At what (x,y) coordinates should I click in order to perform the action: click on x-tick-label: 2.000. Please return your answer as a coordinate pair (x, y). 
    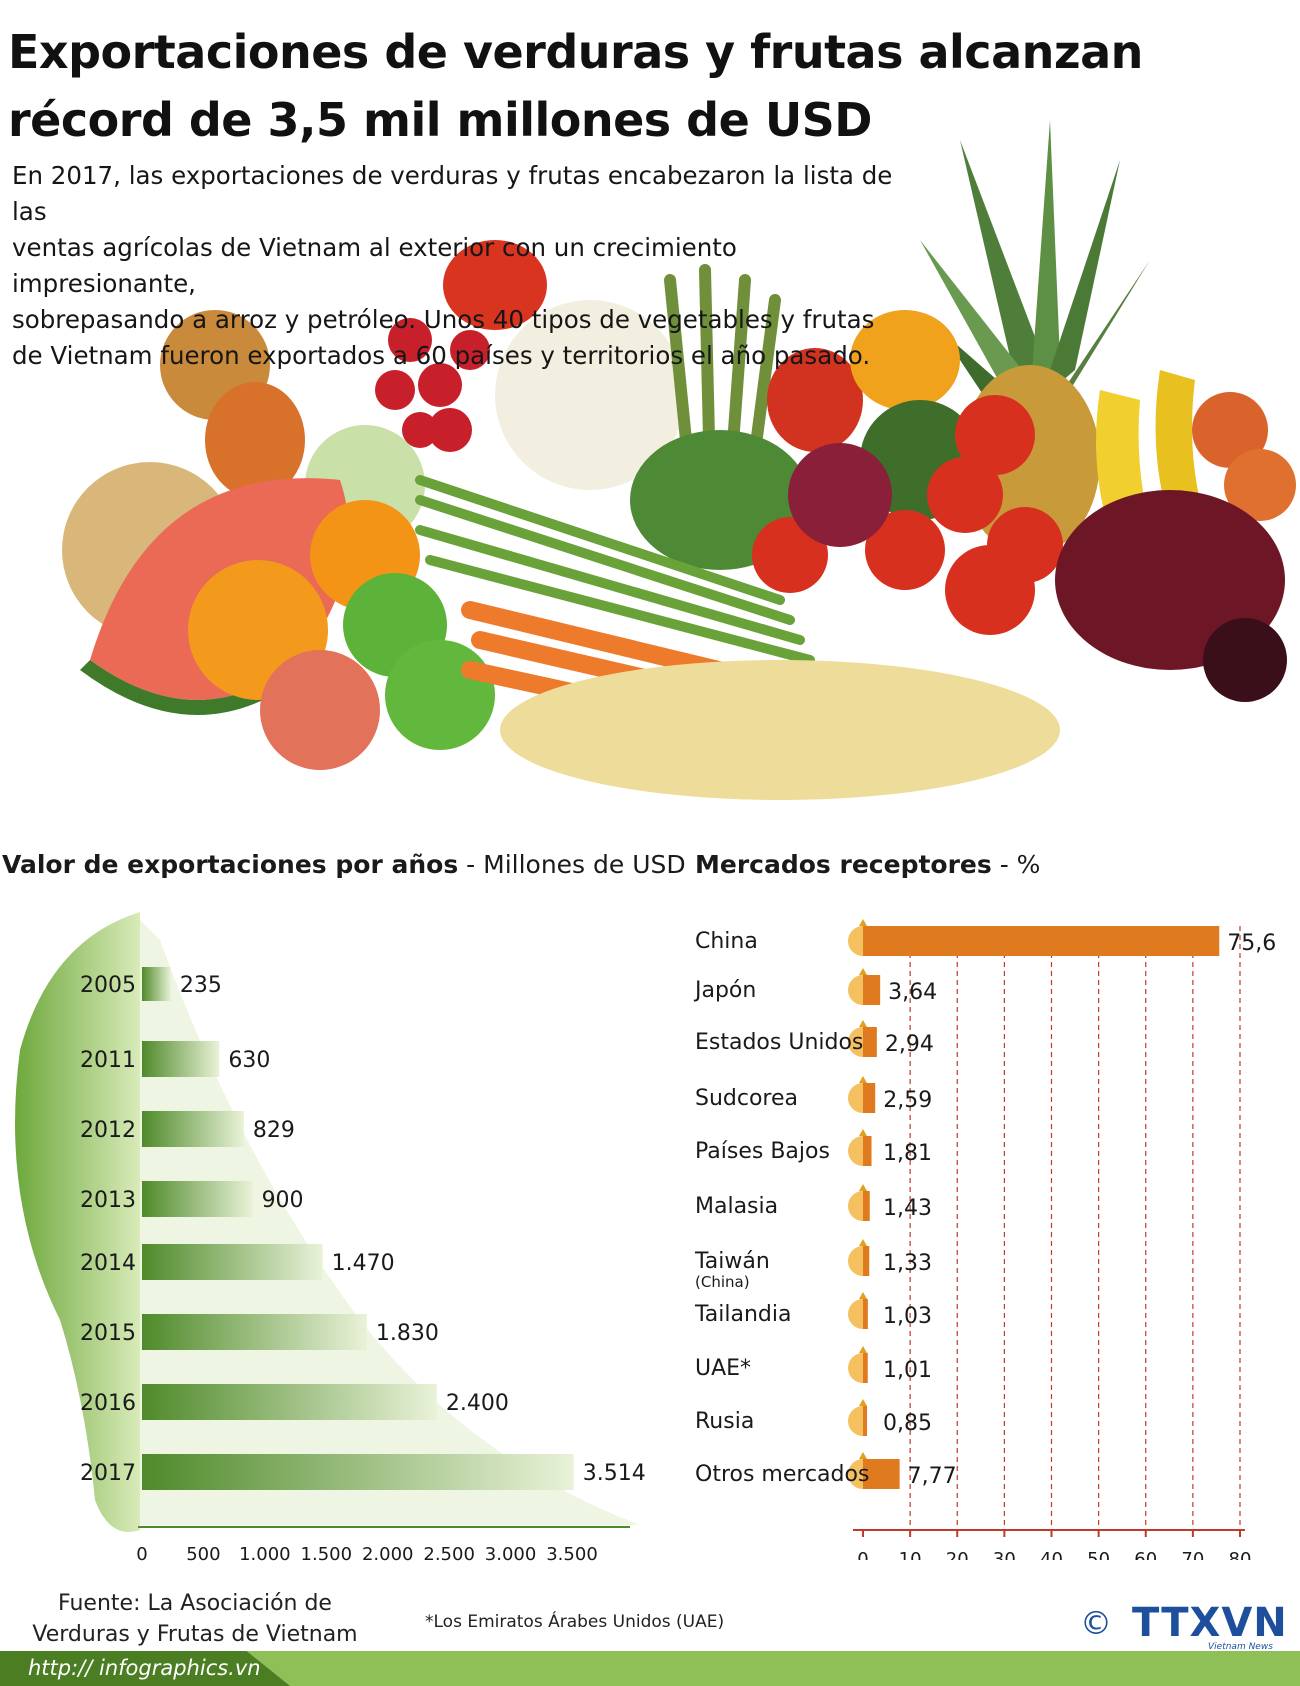
    Looking at the image, I should click on (388, 1554).